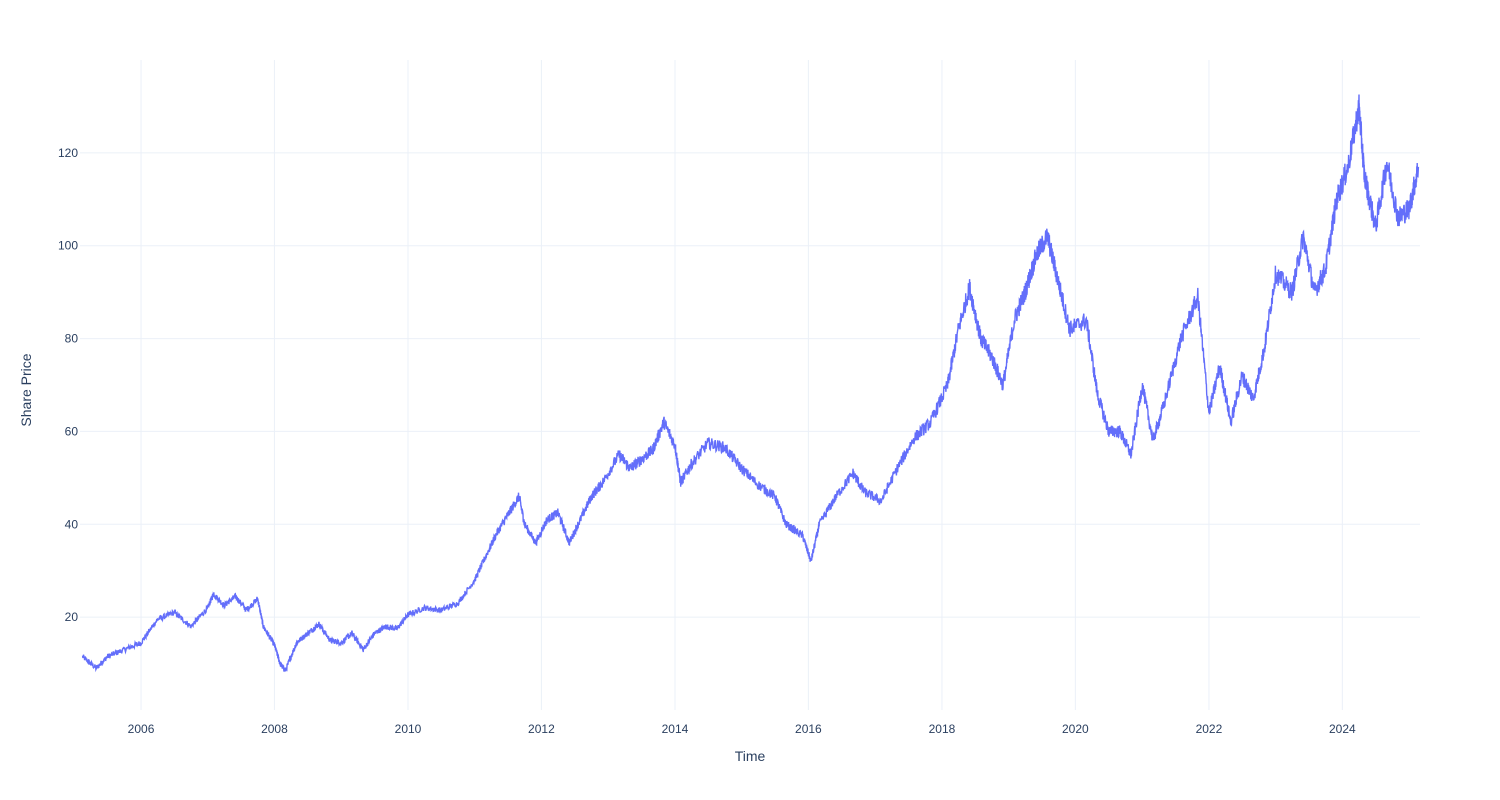 This screenshot has width=1500, height=800. Describe the element at coordinates (1209, 729) in the screenshot. I see `x-tick-label: 2022` at that location.